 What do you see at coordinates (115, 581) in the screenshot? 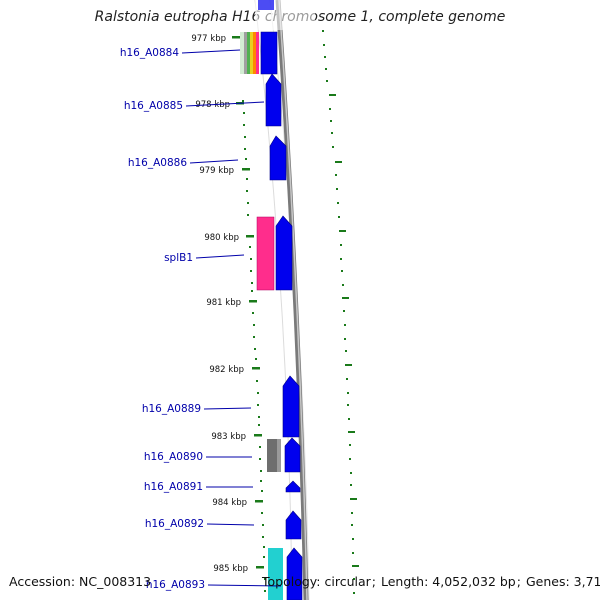
I see `accession-value: NC_008313` at bounding box center [115, 581].